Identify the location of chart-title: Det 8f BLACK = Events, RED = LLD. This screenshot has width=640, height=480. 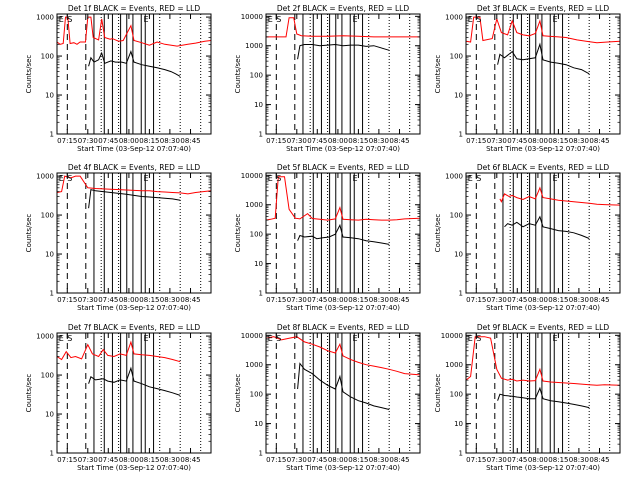
(343, 327).